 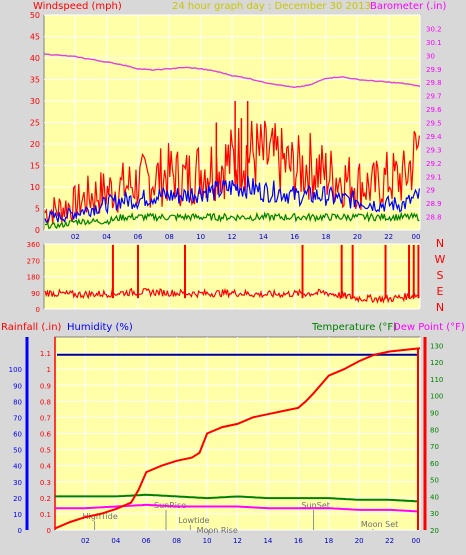 I want to click on wind-x-tick-label: 16, so click(x=294, y=237).